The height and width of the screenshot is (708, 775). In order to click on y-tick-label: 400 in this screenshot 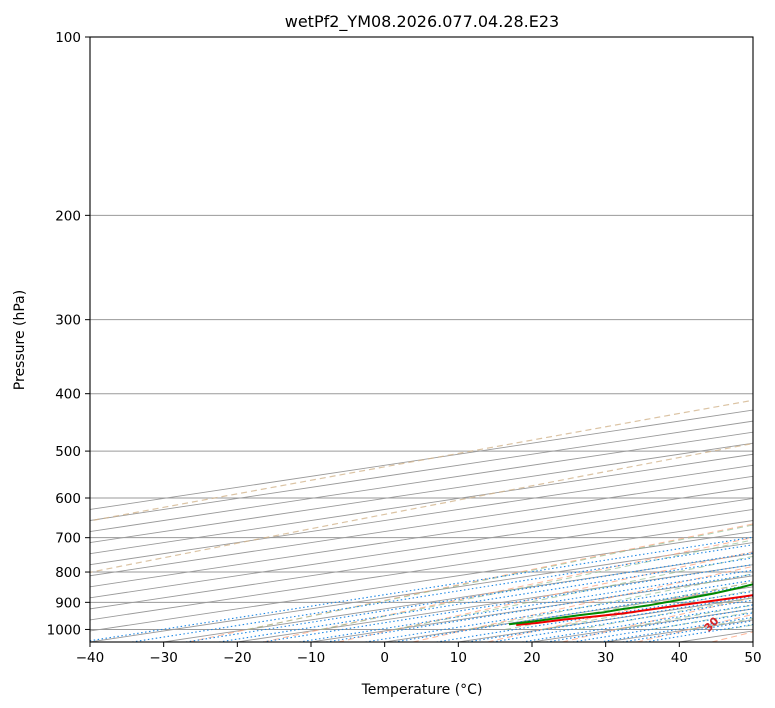, I will do `click(68, 395)`.